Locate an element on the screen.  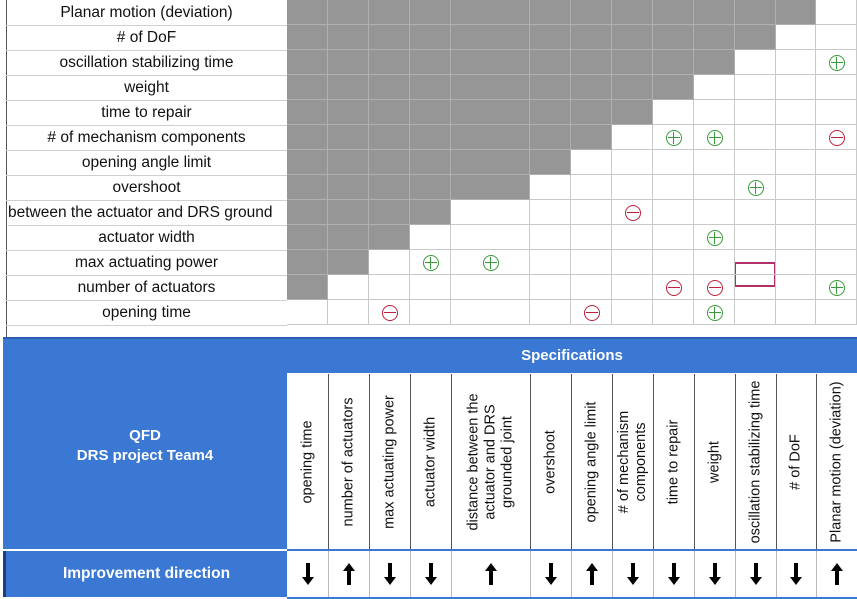
column-header-label: number of actuators is located at coordinates (348, 461).